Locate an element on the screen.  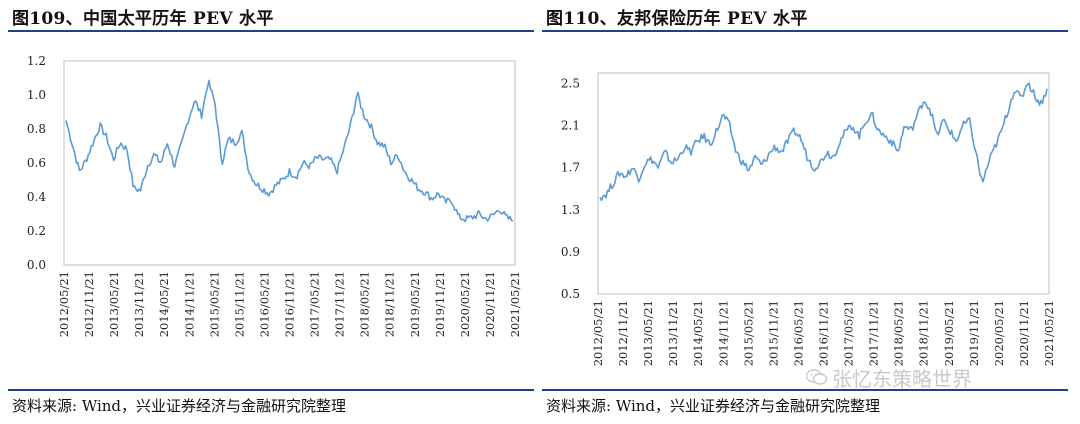
left-source-note: 资料来源: Wind，兴业证券经济与金融研究院整理 is located at coordinates (179, 406).